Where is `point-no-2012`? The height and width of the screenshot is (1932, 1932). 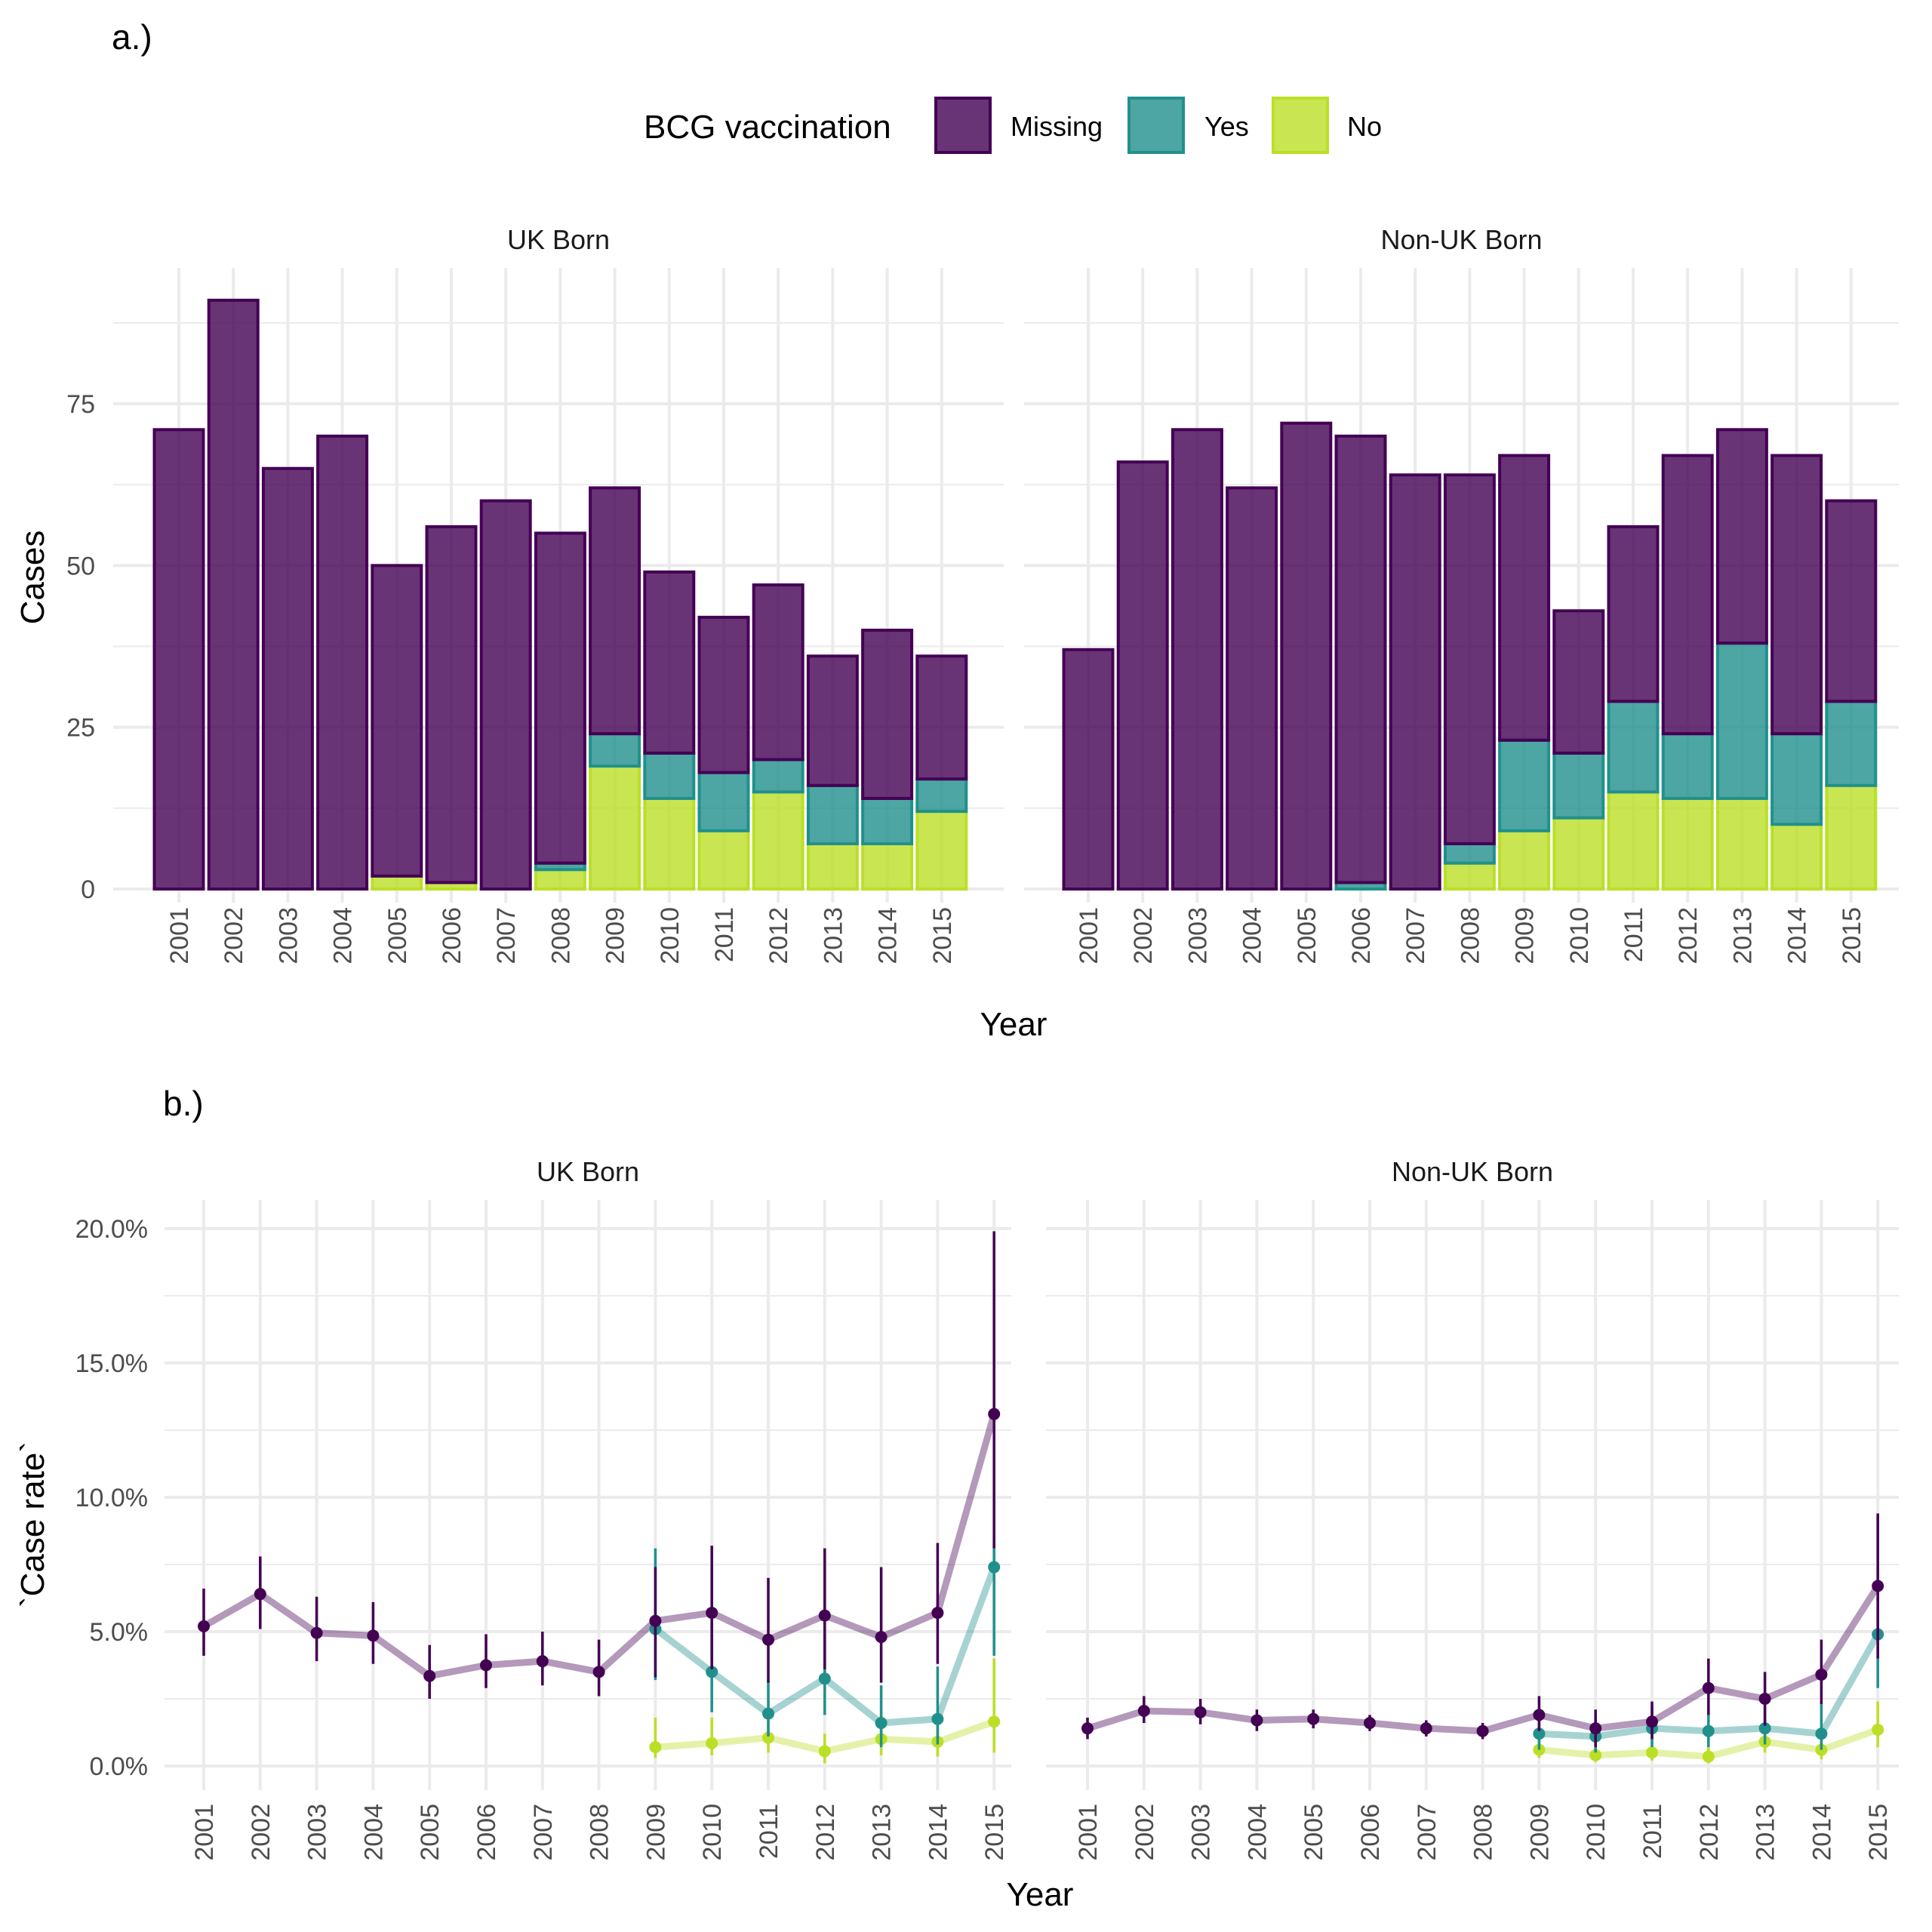
point-no-2012 is located at coordinates (824, 1751).